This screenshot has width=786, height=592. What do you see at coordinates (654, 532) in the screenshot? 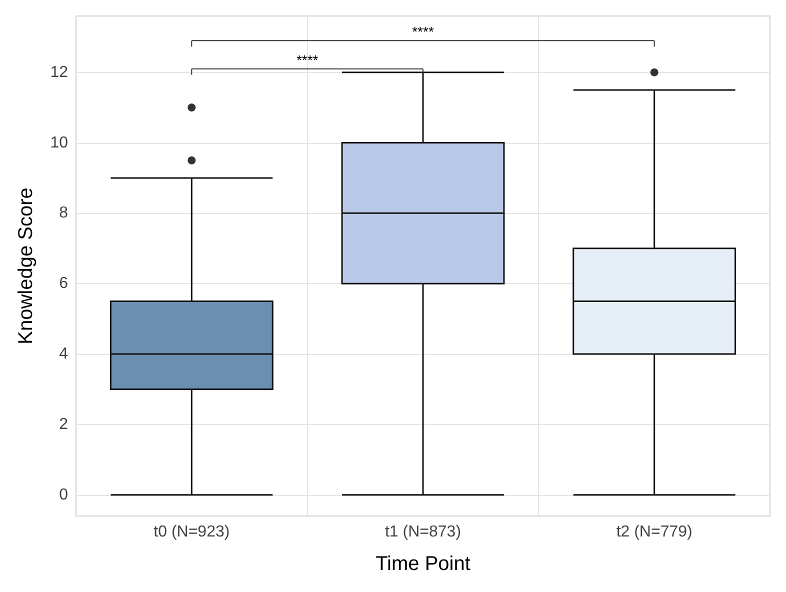
I see `x-tick-label: t2 (N=779)` at bounding box center [654, 532].